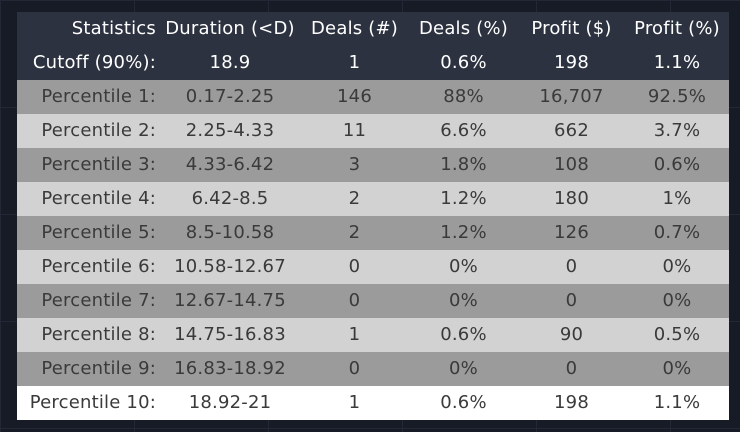 This screenshot has width=740, height=432. What do you see at coordinates (98, 96) in the screenshot?
I see `row-label: Percentile 1:` at bounding box center [98, 96].